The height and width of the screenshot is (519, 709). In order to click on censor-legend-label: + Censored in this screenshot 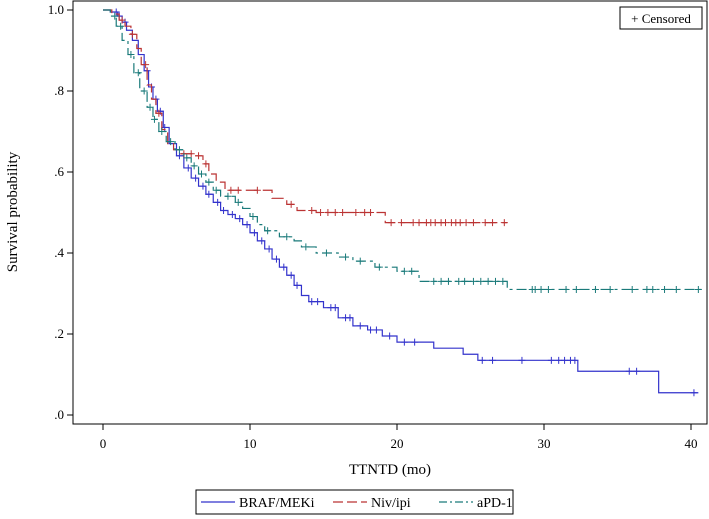, I will do `click(661, 18)`.